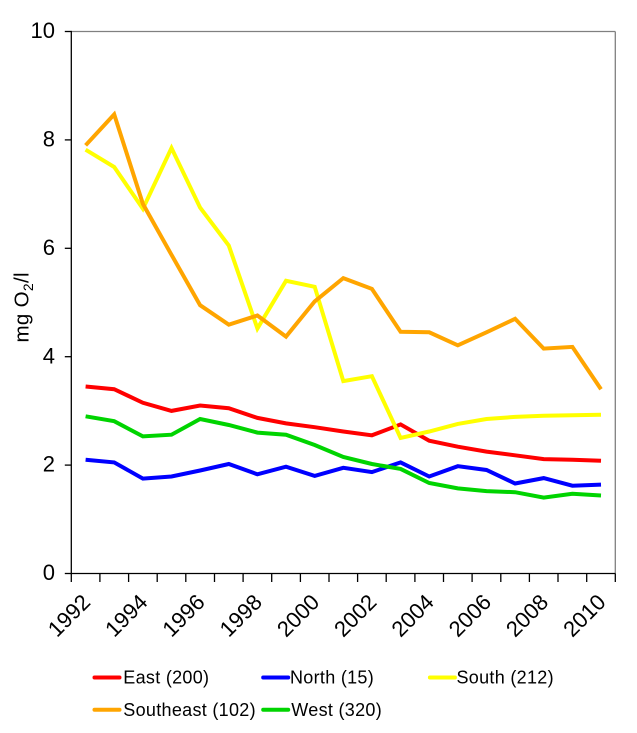 Image resolution: width=637 pixels, height=733 pixels. Describe the element at coordinates (49, 139) in the screenshot. I see `svg-text: 8` at that location.